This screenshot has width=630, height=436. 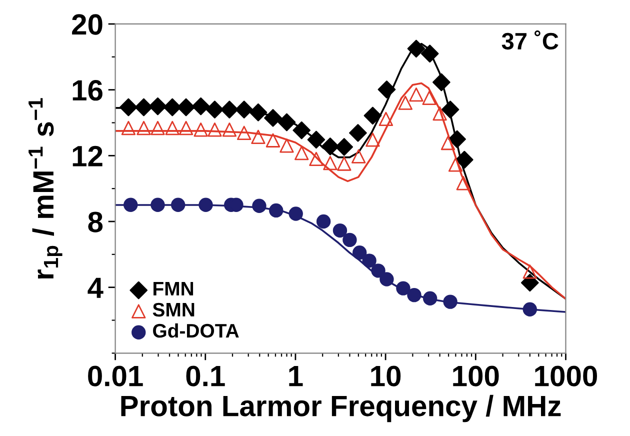 What do you see at coordinates (205, 376) in the screenshot?
I see `x-tick-label: 0.1` at bounding box center [205, 376].